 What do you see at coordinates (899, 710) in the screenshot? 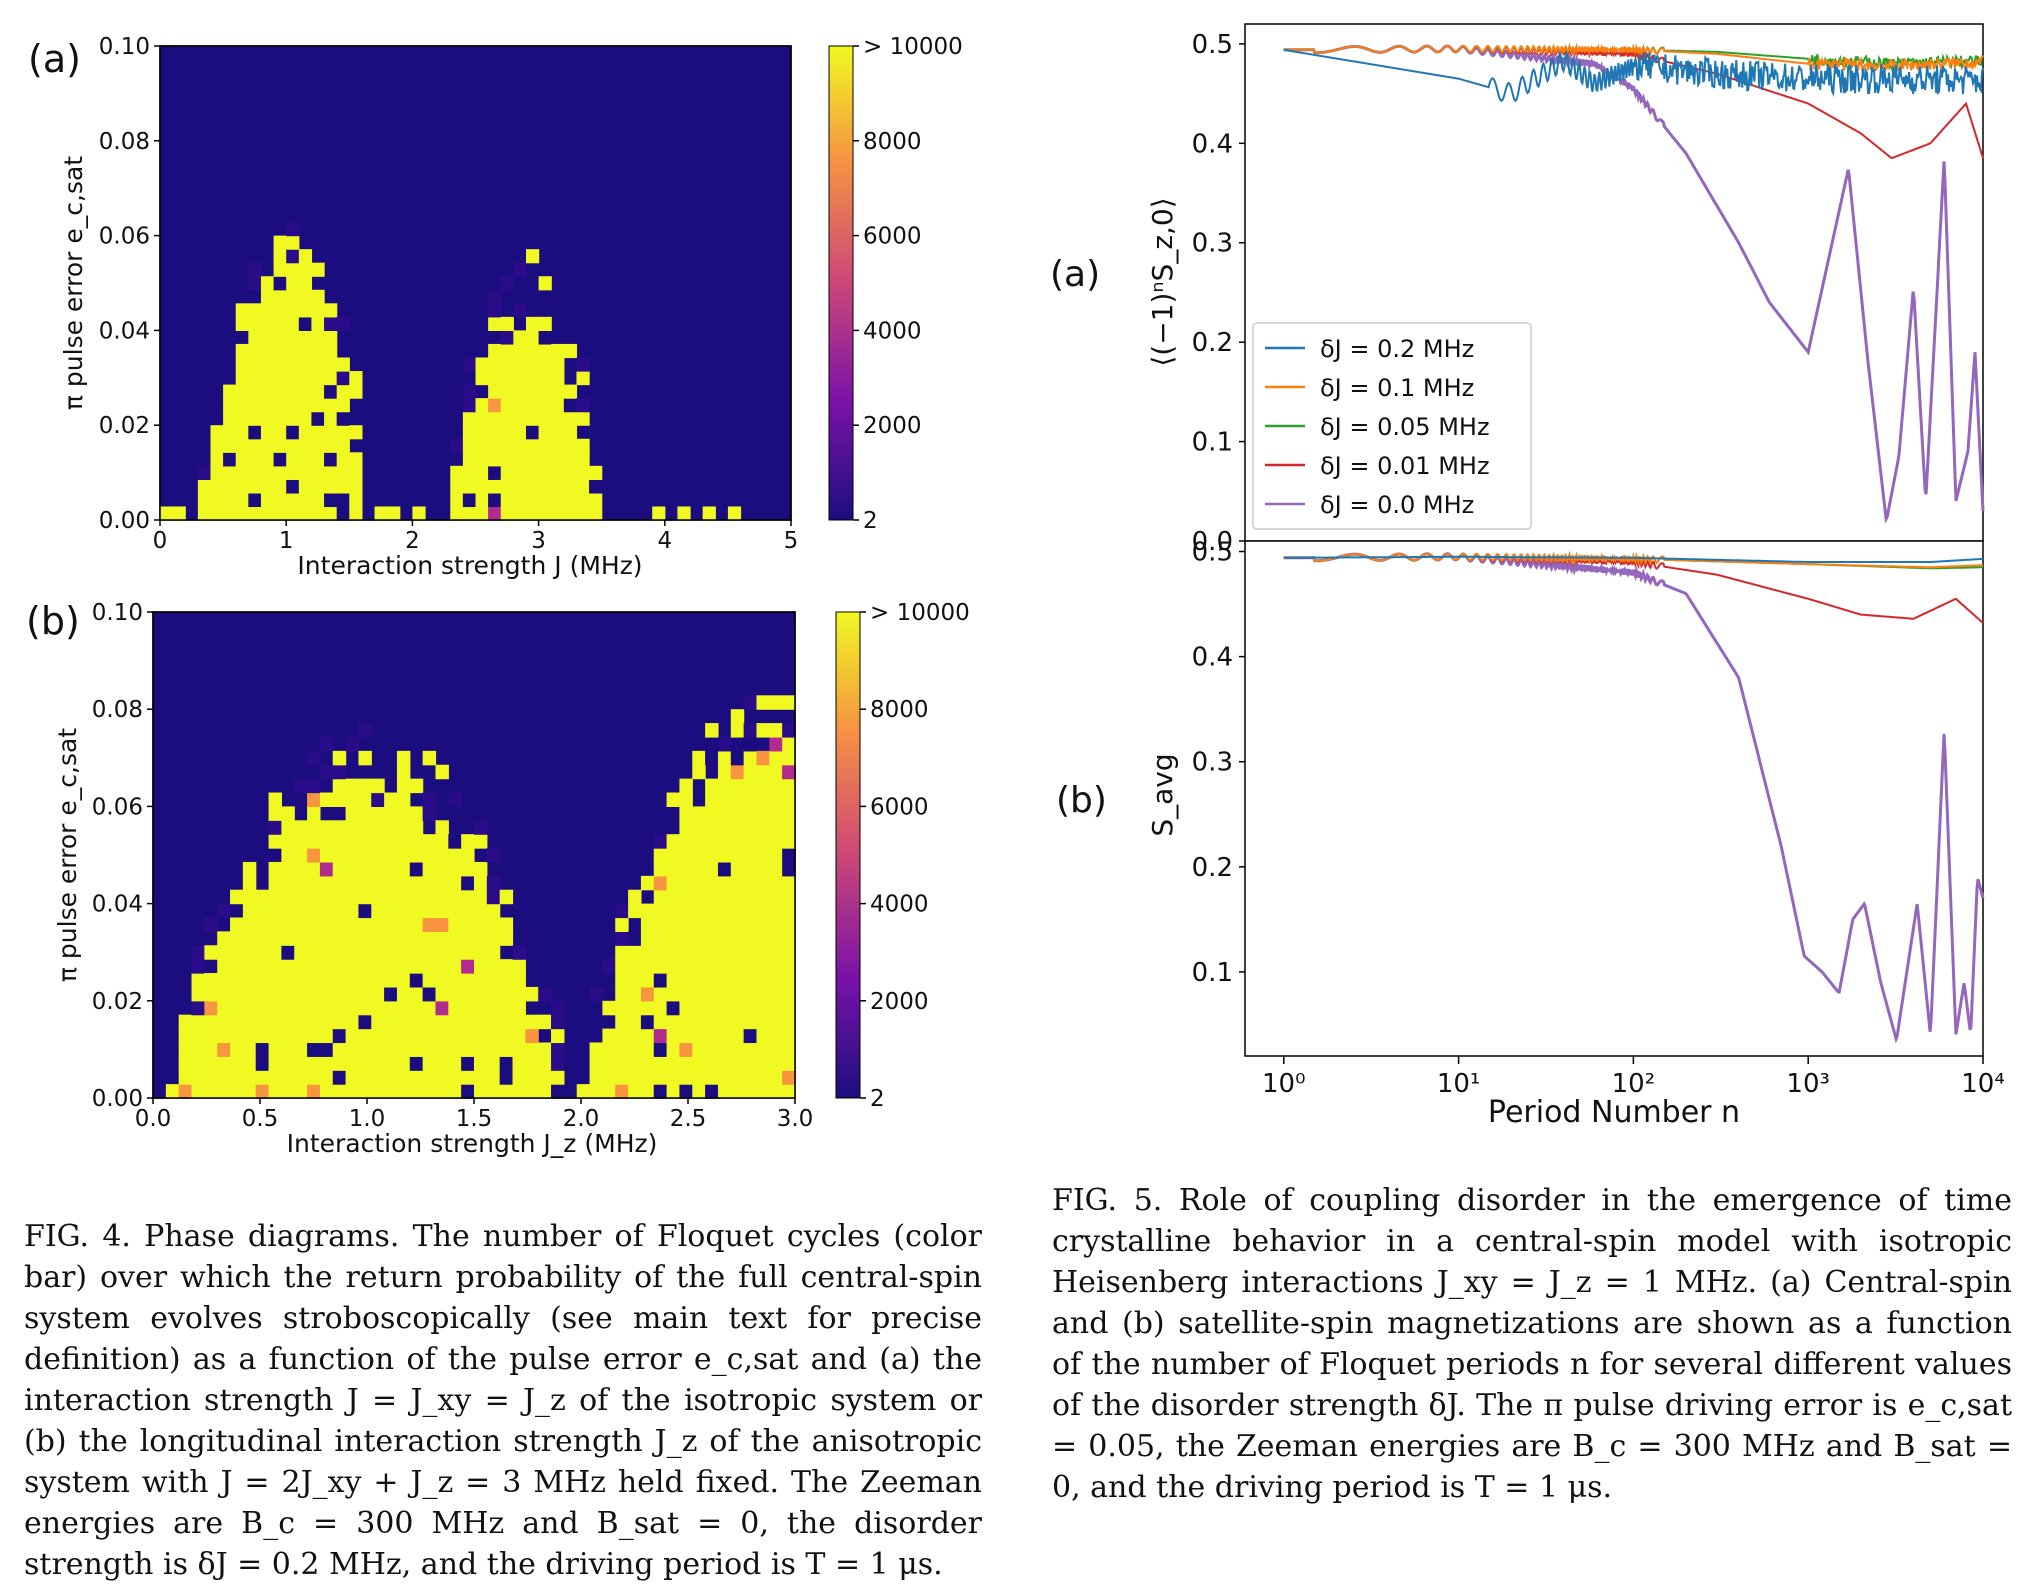
I see `colorbar-tick-label: 8000` at bounding box center [899, 710].